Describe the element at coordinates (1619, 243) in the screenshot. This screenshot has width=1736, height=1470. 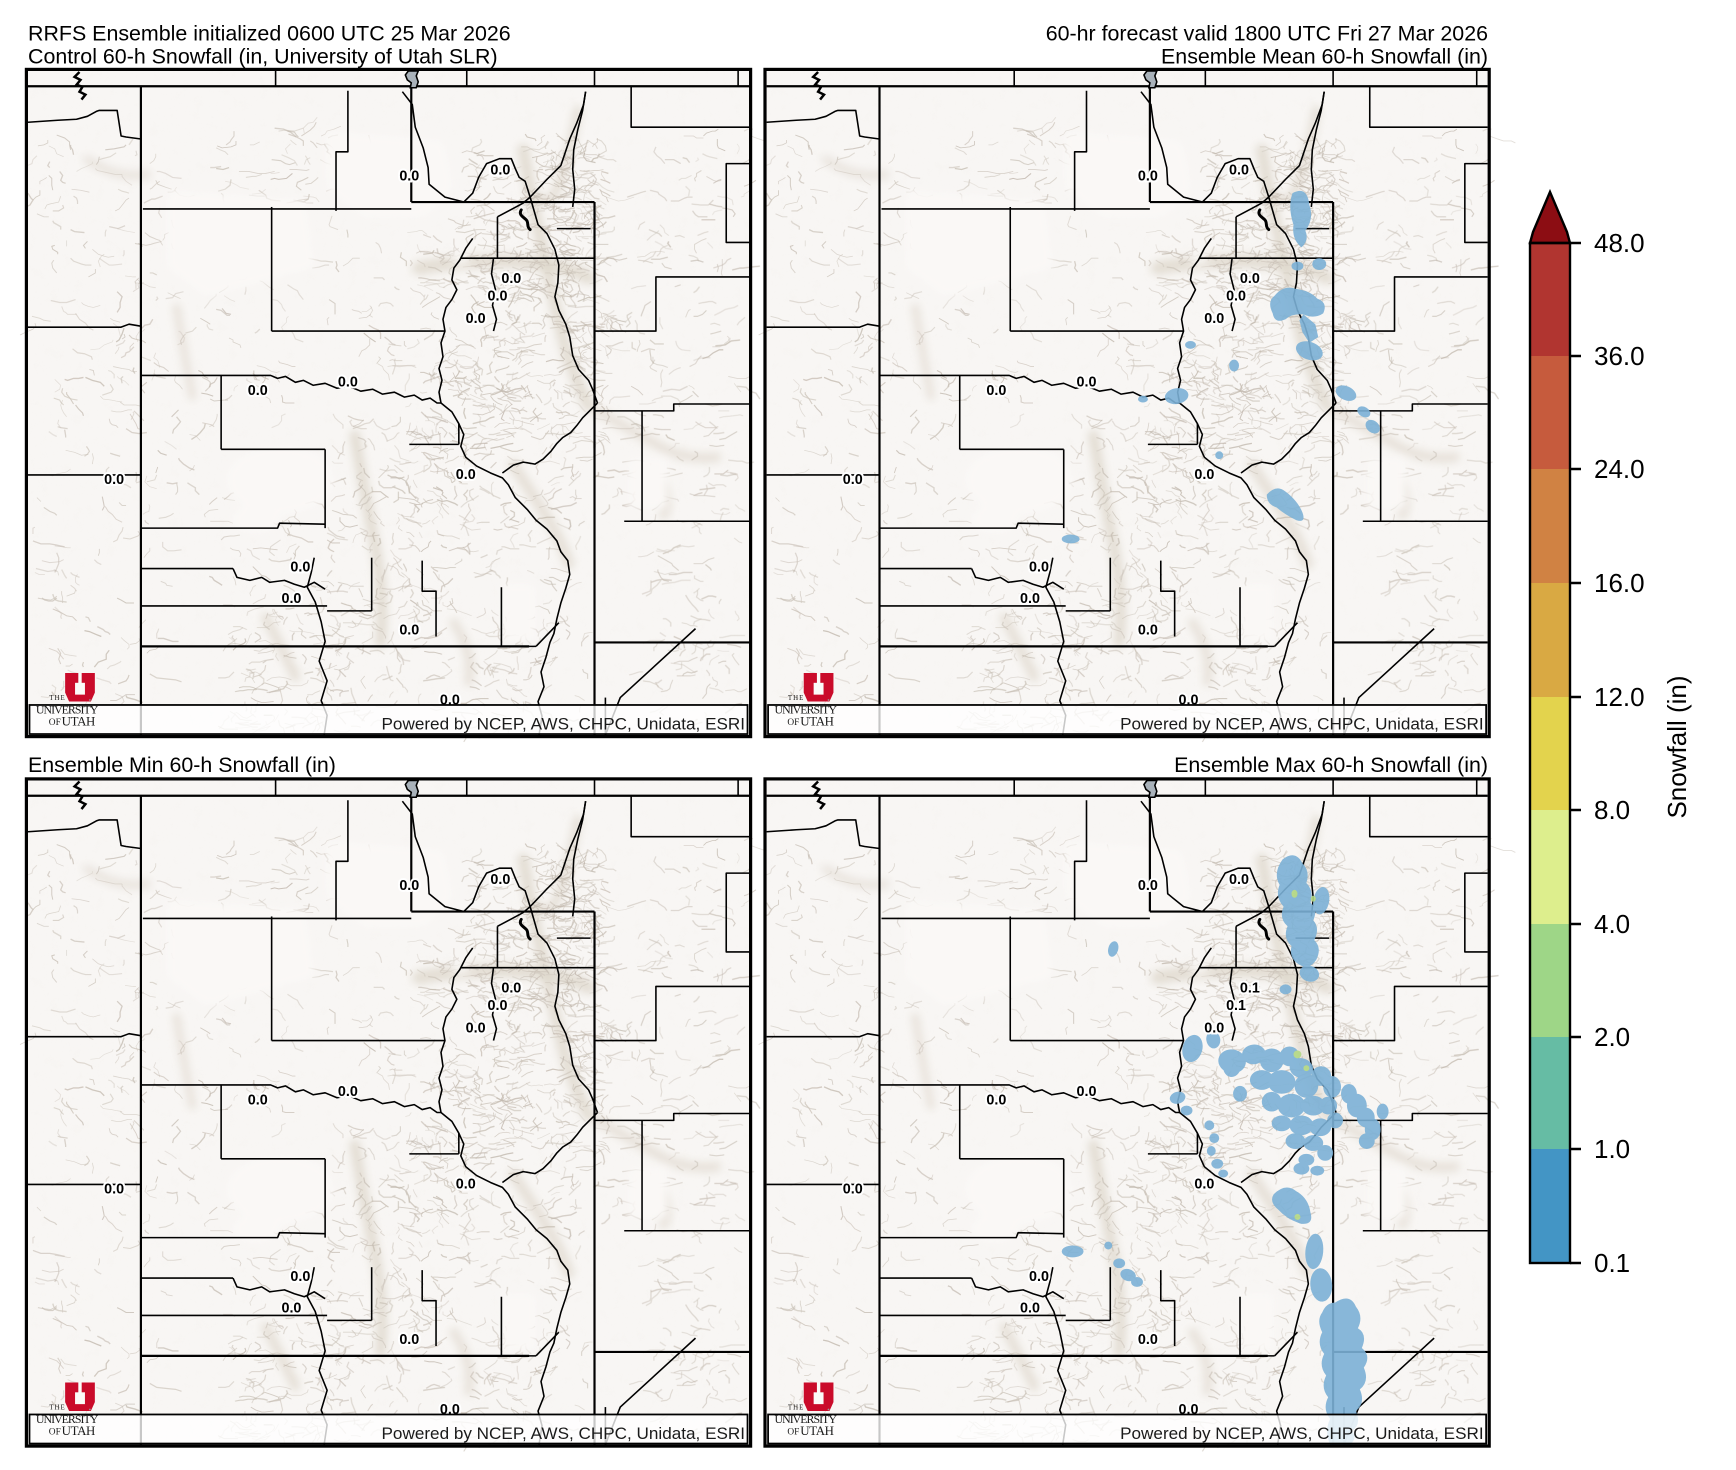
I see `svg-text: 48.0` at that location.